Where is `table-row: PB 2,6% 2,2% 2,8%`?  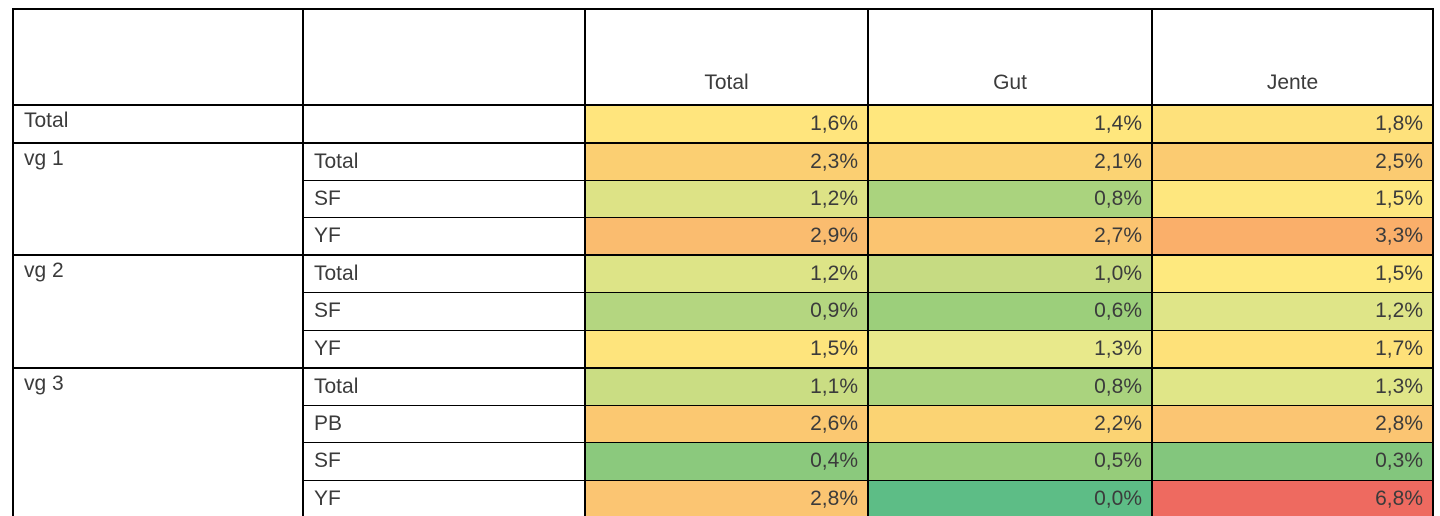 table-row: PB 2,6% 2,2% 2,8% is located at coordinates (723, 423).